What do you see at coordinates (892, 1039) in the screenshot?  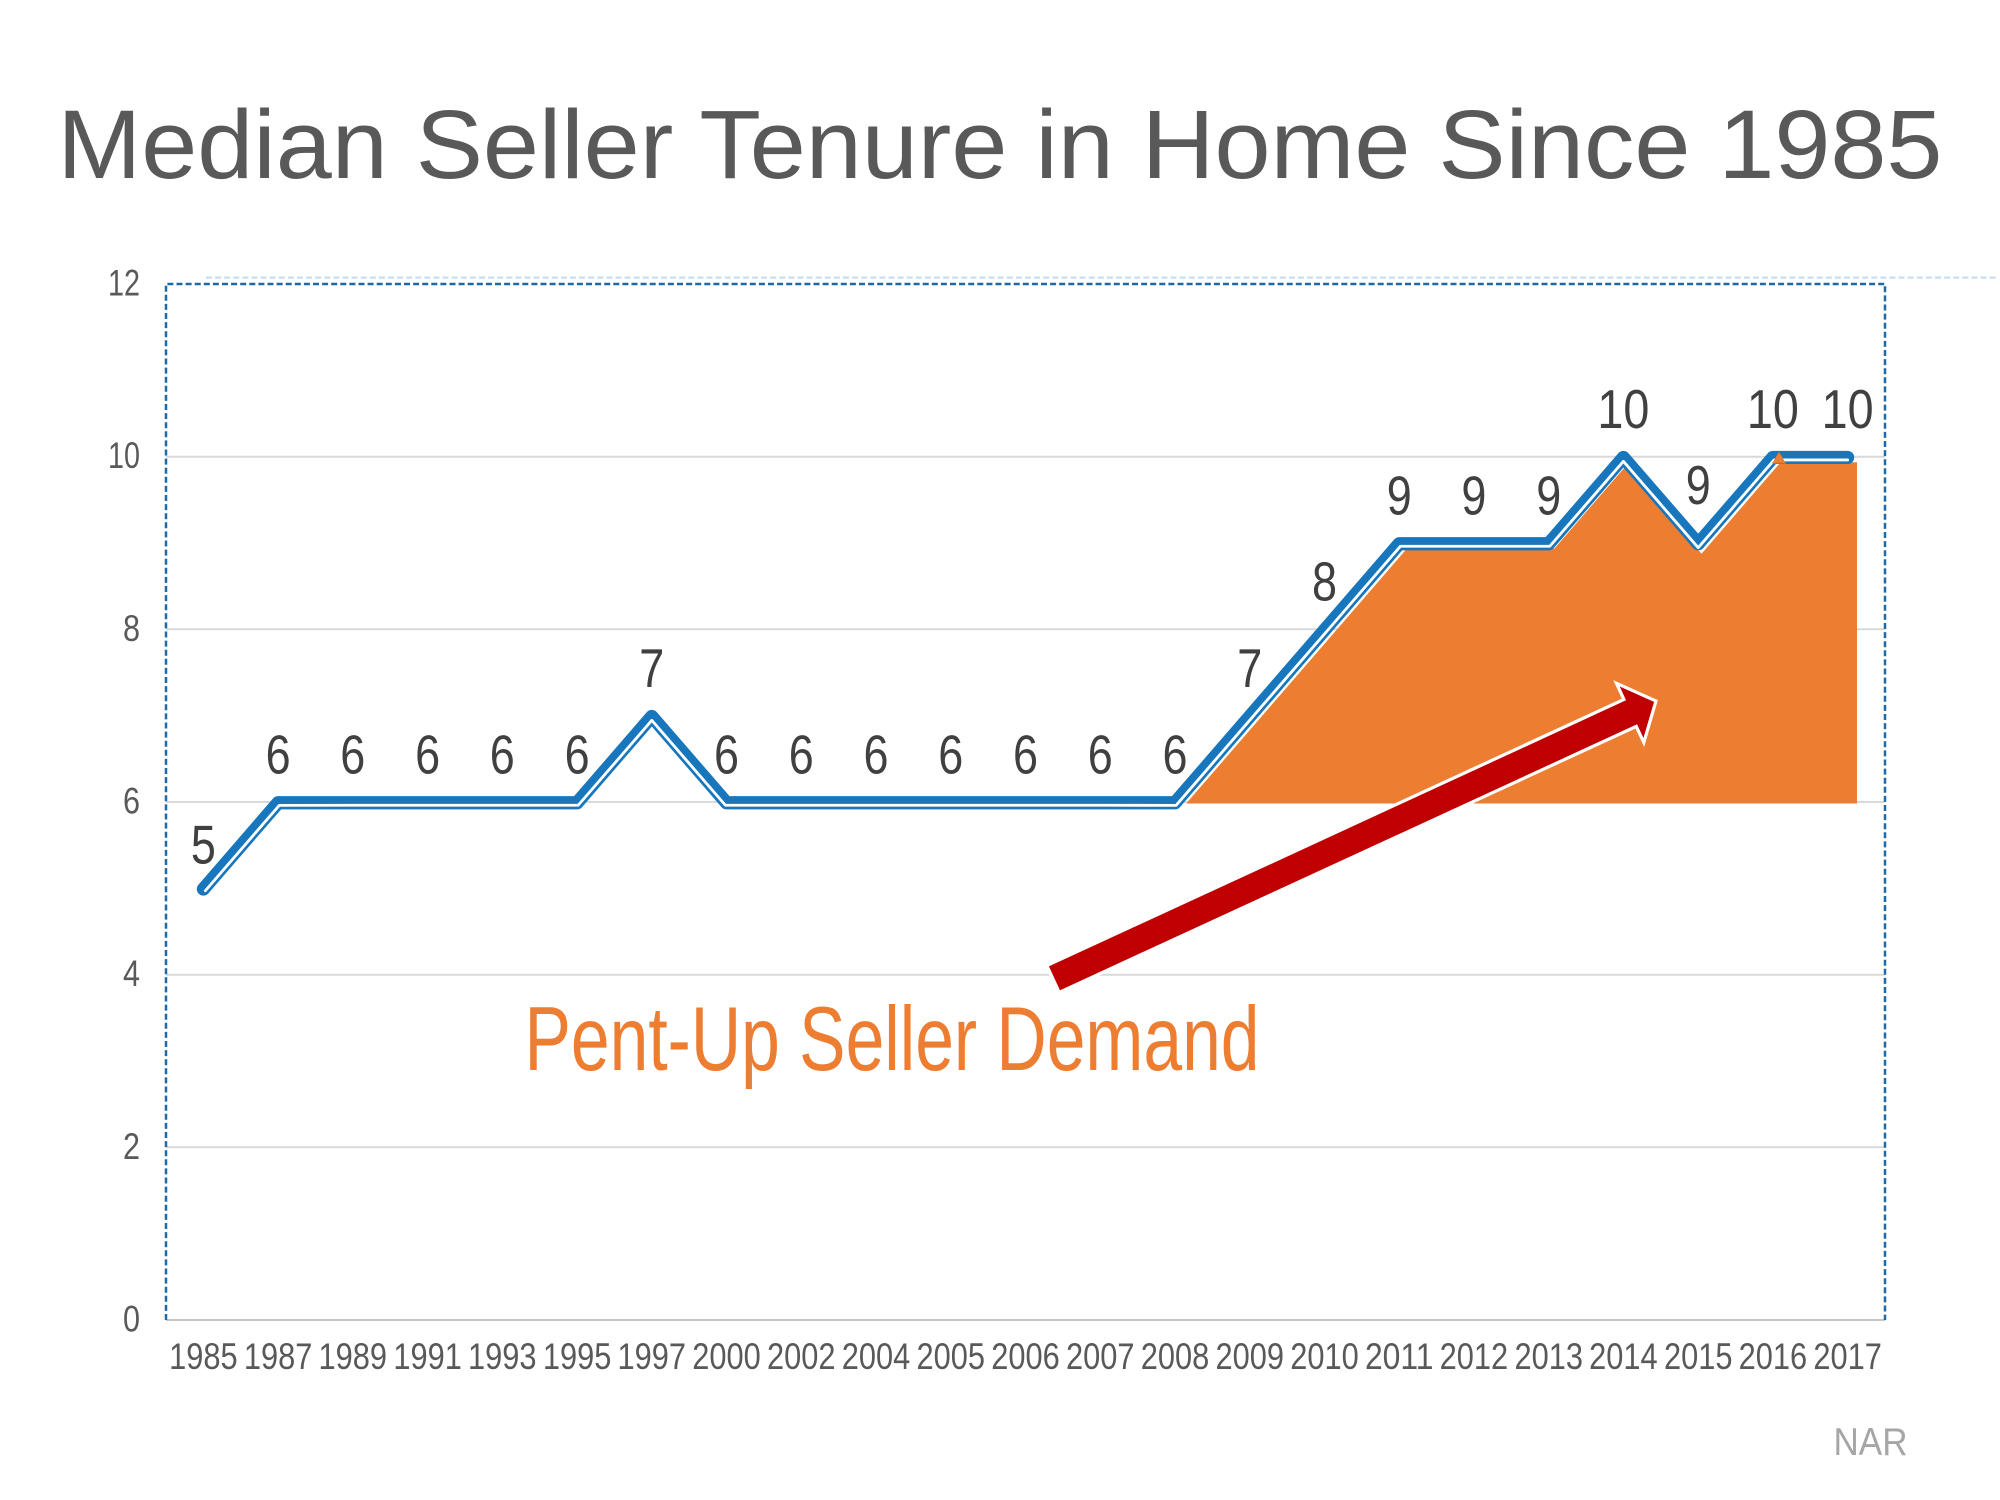 I see `svg-text: Pent-Up Seller Demand` at bounding box center [892, 1039].